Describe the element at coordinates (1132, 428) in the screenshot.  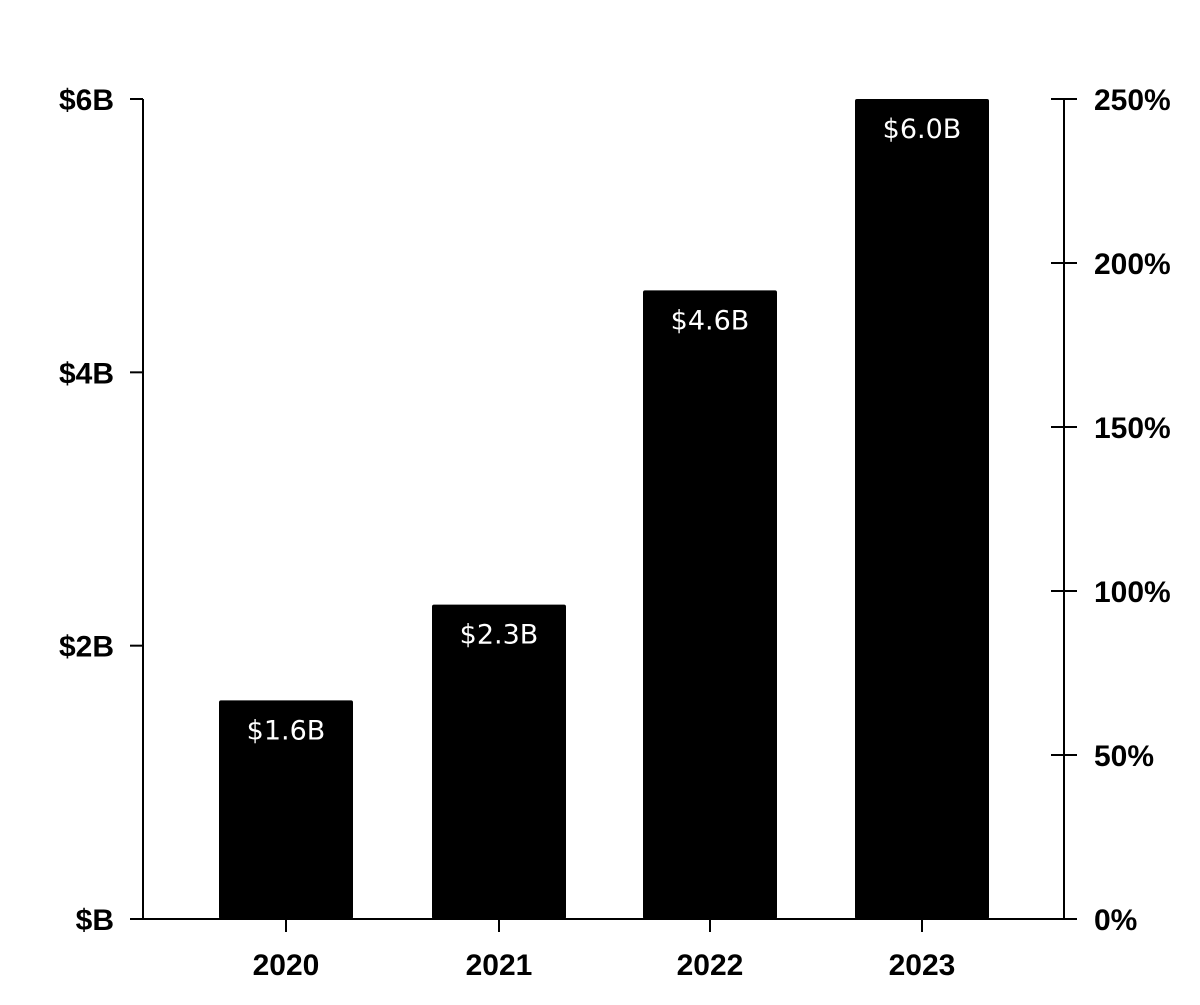
I see `y-right-tick-label: 150%` at that location.